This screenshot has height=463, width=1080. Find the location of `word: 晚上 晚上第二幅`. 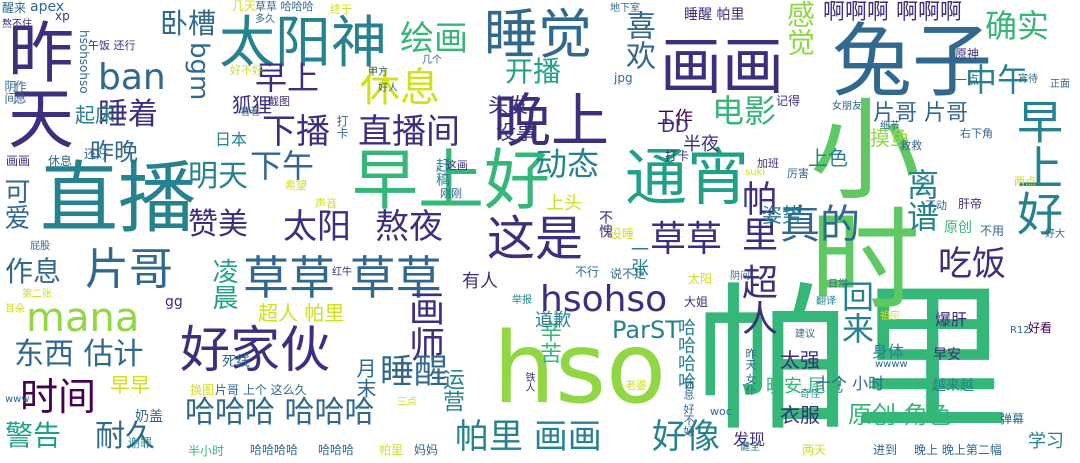

word: 晚上 晚上第二幅 is located at coordinates (958, 450).